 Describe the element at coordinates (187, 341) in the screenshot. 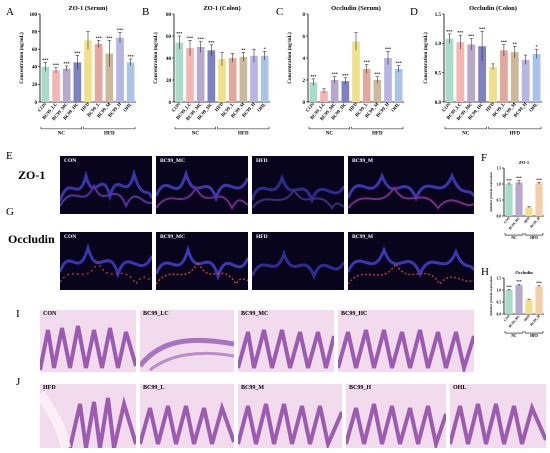

I see `histo-bc99-lc: BC99_LC` at that location.